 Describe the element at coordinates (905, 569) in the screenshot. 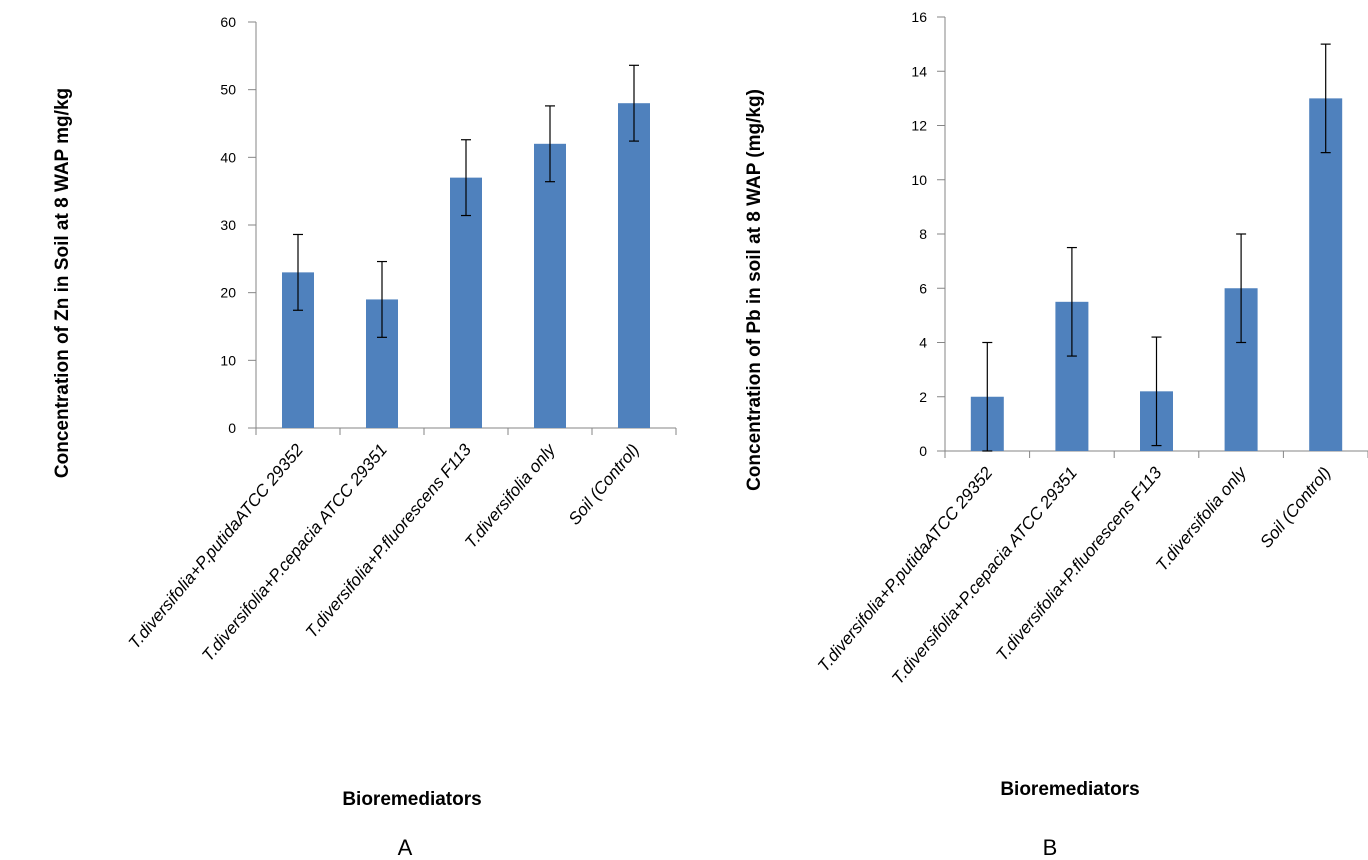

I see `category-label-b: T.diversifolia+P.putidaATCC 29352` at that location.